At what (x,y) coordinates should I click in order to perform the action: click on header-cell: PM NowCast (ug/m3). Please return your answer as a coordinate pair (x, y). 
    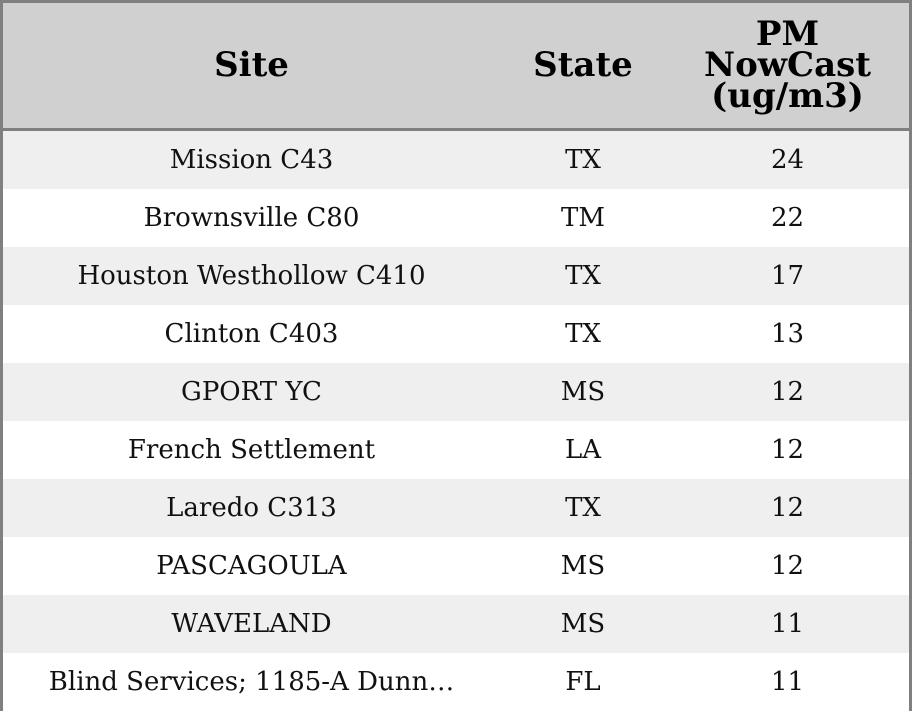
    Looking at the image, I should click on (787, 67).